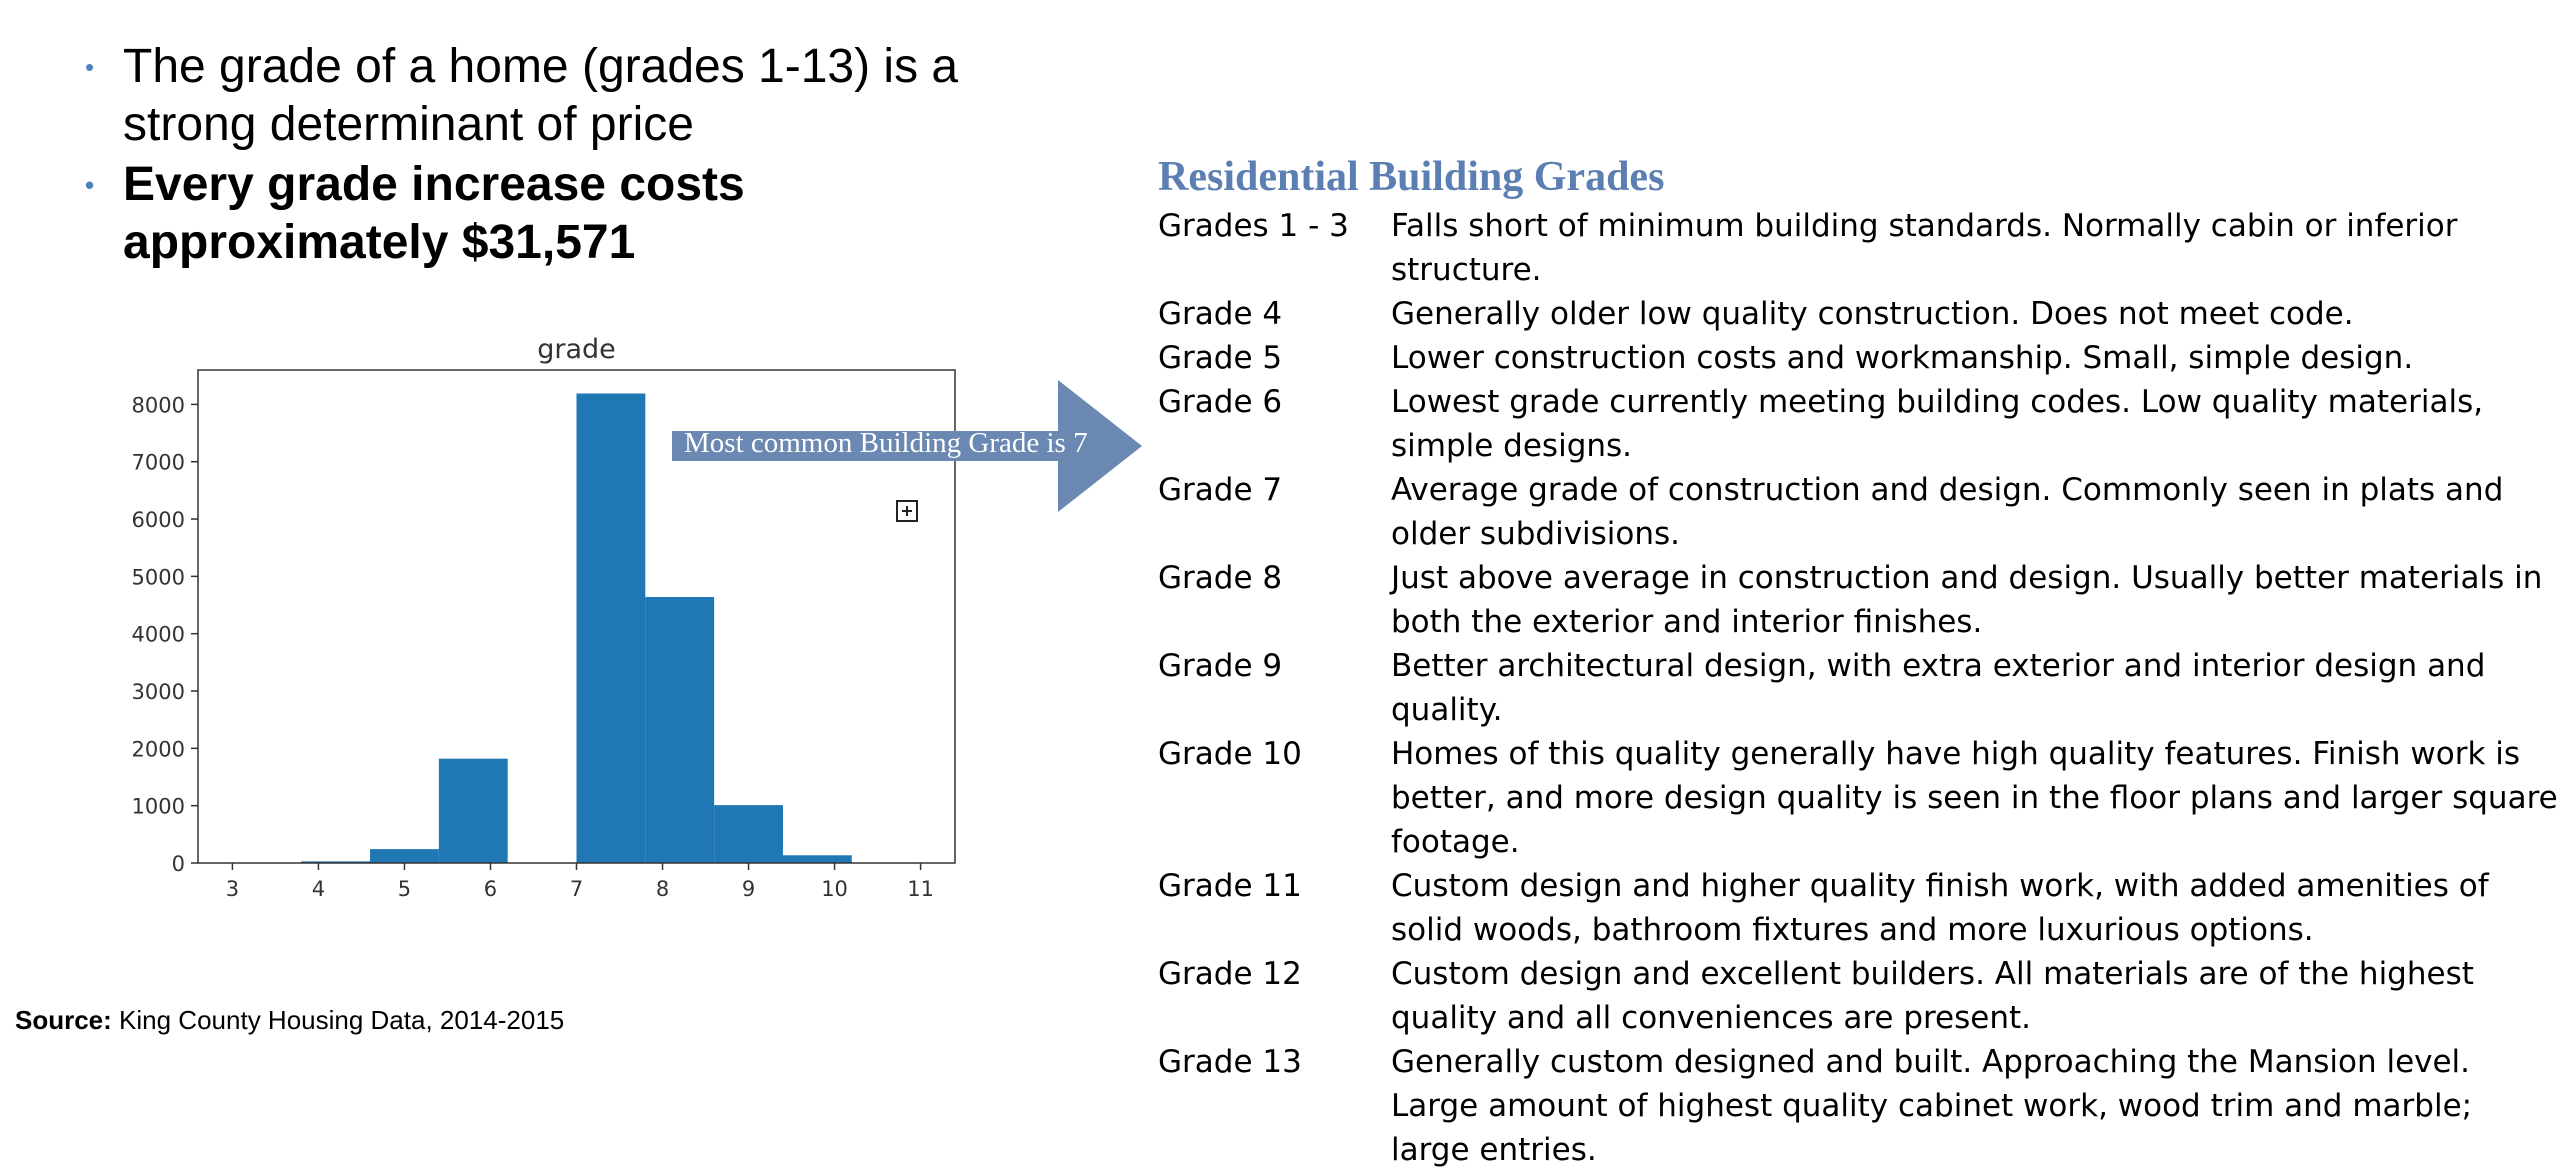 Image resolution: width=2570 pixels, height=1172 pixels. Describe the element at coordinates (1274, 1106) in the screenshot. I see `grade-label: Grade 13` at that location.